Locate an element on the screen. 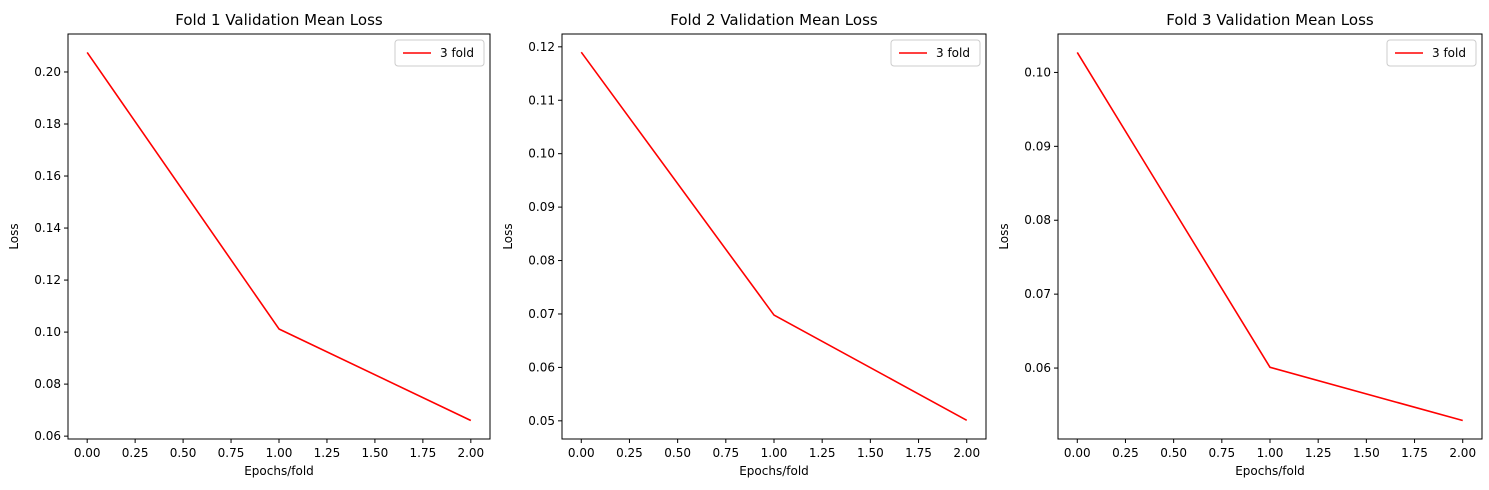  y-tick-label: 0.11 is located at coordinates (541, 100).